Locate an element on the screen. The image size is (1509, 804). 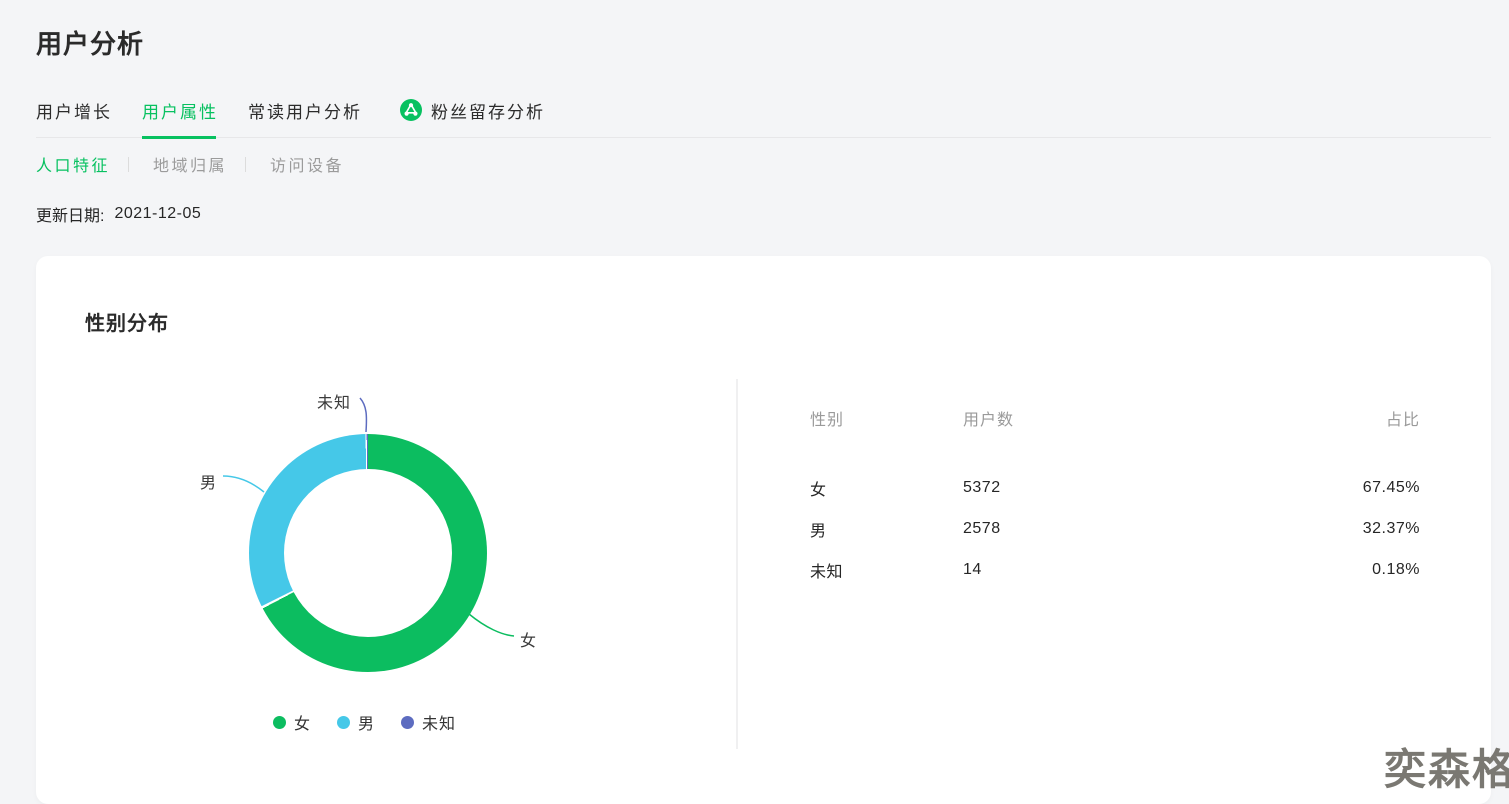
update-date-label: 更新日期: is located at coordinates (70, 216).